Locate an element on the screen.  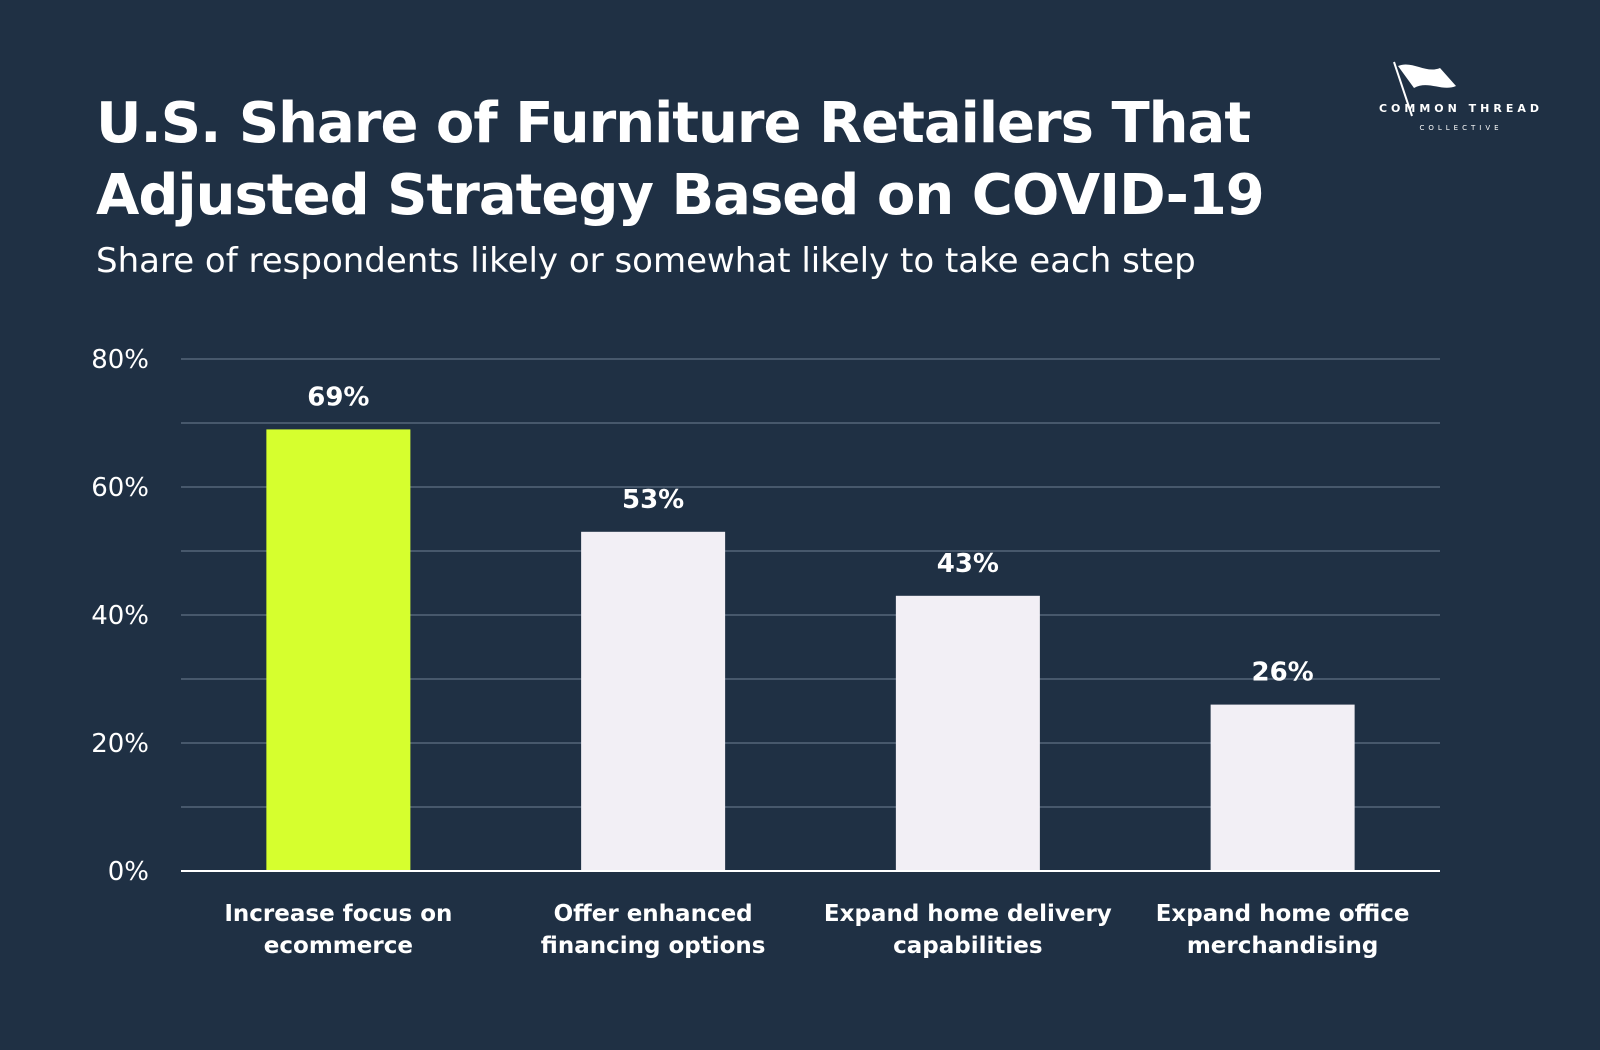
brand-logo: COMMON THREAD COLLECTIVE is located at coordinates (1460, 103).